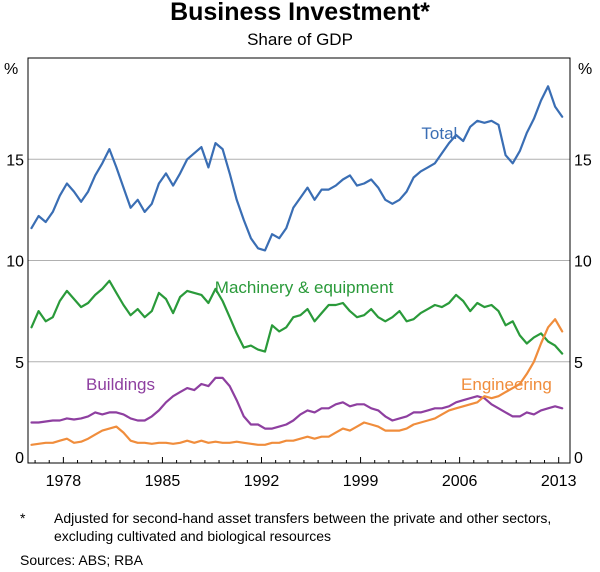 Image resolution: width=600 pixels, height=572 pixels. Describe the element at coordinates (304, 287) in the screenshot. I see `series-label-machinery-equipment: Machinery & equipment` at that location.